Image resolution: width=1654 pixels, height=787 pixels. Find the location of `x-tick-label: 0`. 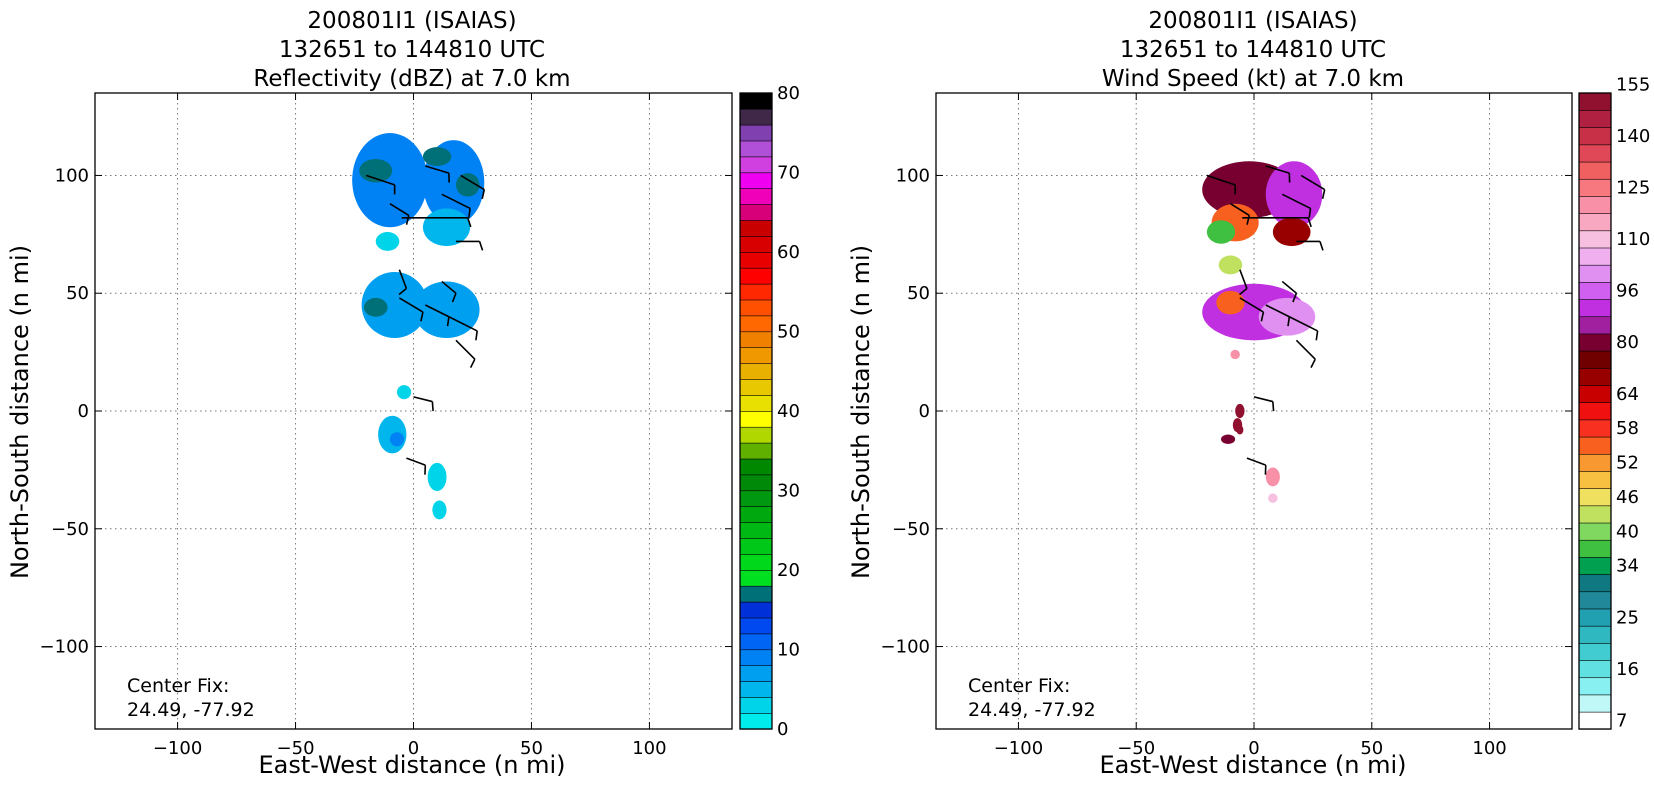

x-tick-label: 0 is located at coordinates (413, 748).